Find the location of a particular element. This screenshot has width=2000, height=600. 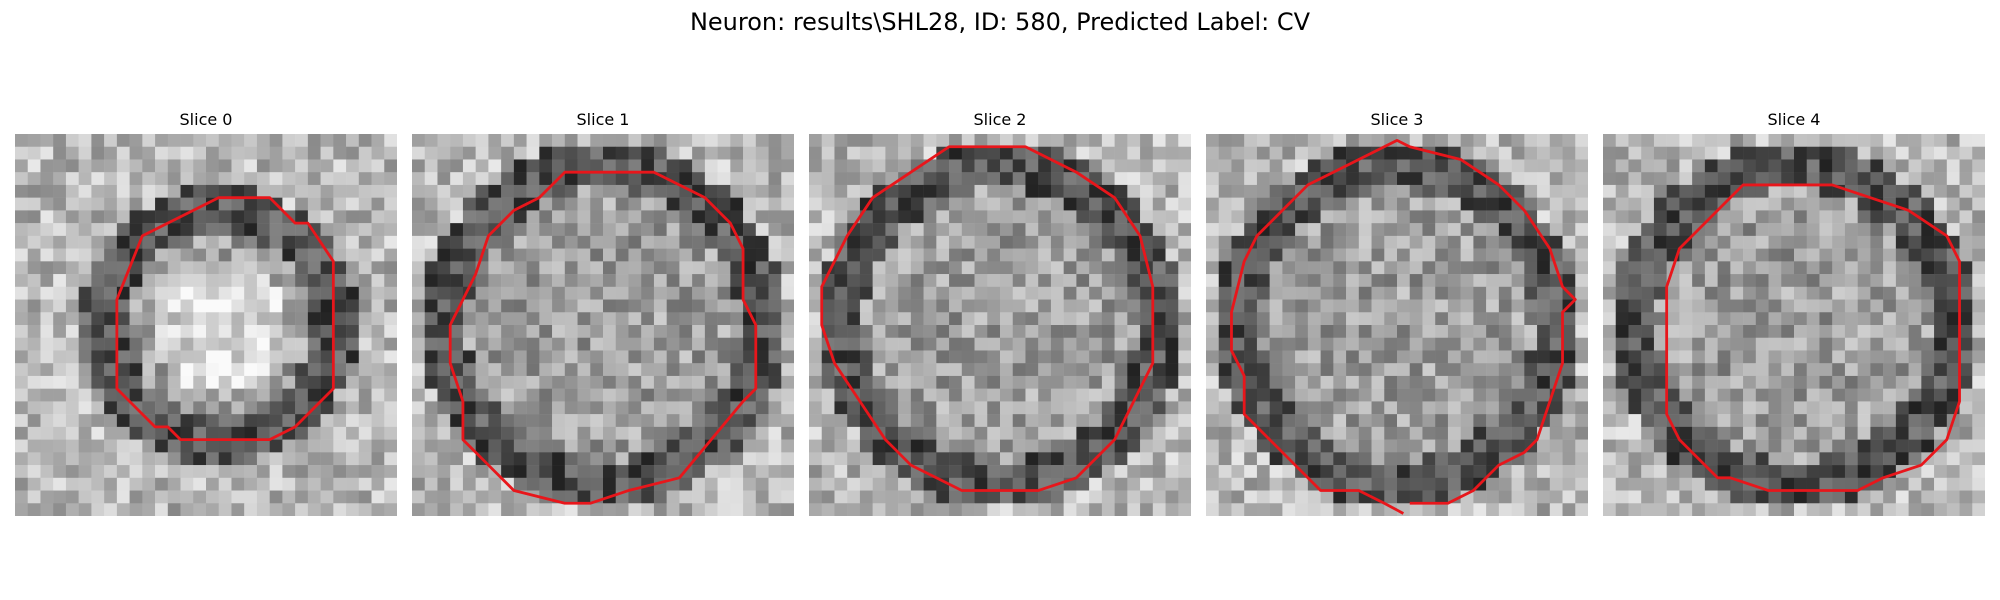

slice-1-title: Slice 1 is located at coordinates (603, 119).